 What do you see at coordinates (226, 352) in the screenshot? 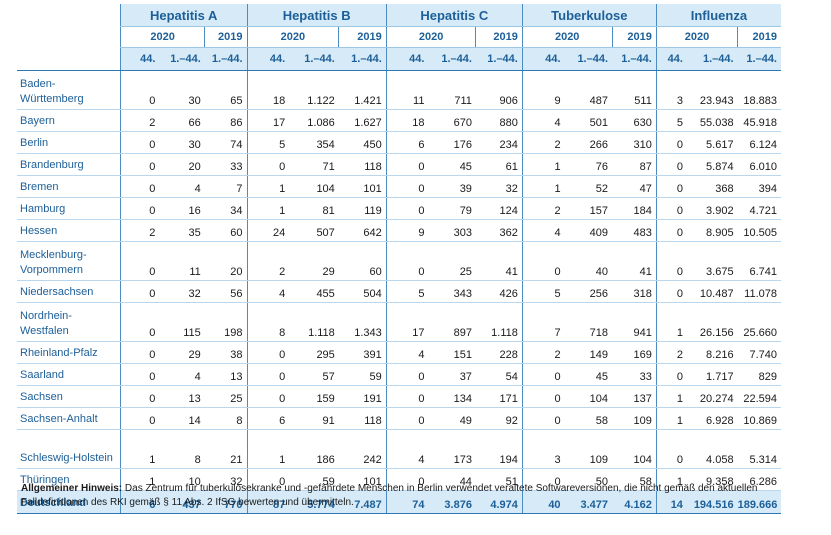
I see `value-cell: 38` at bounding box center [226, 352].